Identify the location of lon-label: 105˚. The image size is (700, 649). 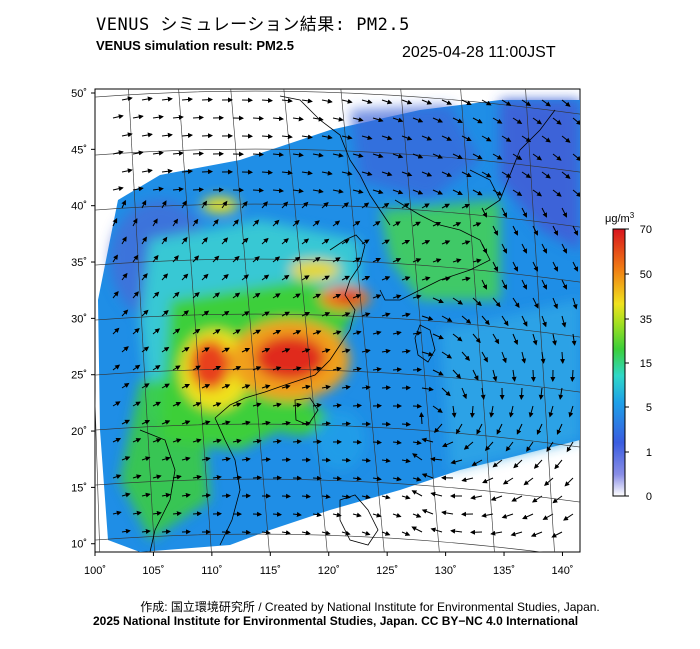
(153, 571).